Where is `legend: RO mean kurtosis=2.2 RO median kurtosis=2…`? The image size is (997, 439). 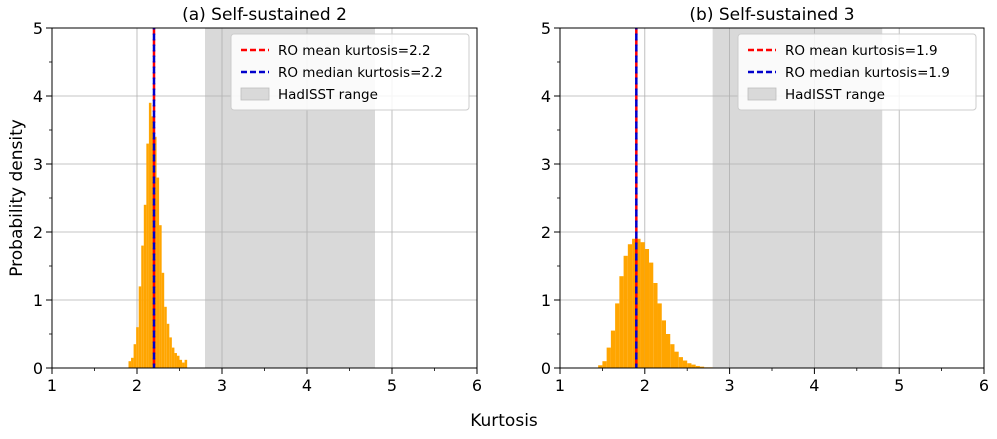 legend: RO mean kurtosis=2.2 RO median kurtosis=2… is located at coordinates (350, 72).